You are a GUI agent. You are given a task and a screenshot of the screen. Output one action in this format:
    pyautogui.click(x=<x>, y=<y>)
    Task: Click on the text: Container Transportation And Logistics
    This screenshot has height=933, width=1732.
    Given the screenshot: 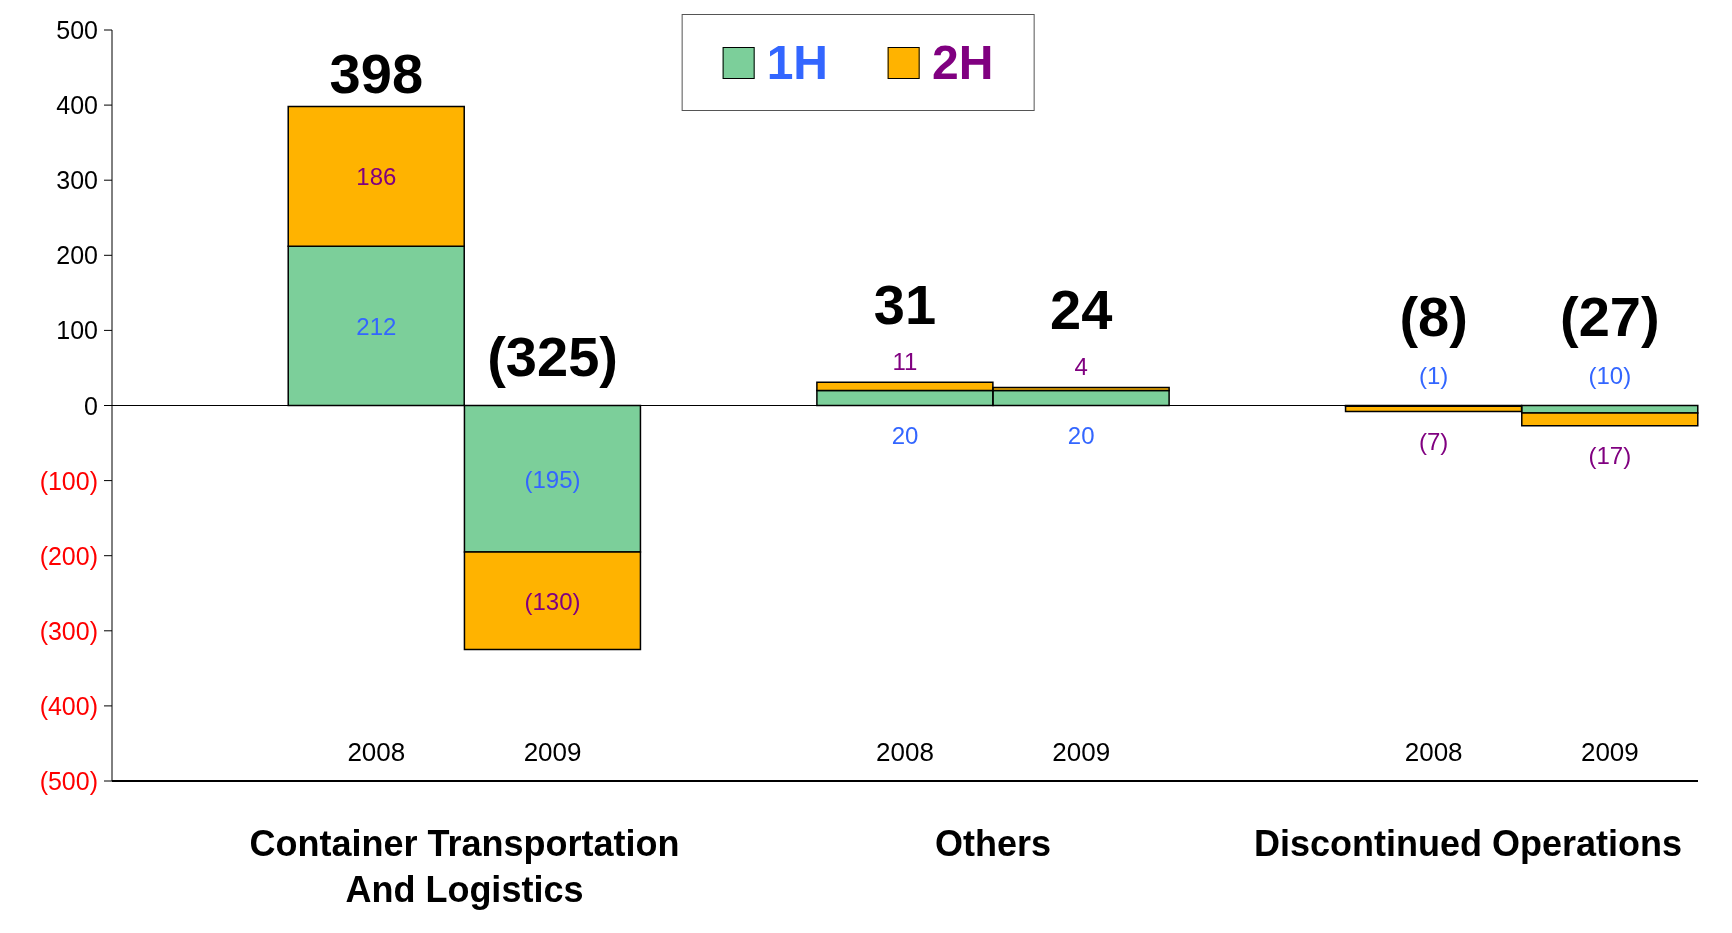 What is the action you would take?
    pyautogui.click(x=464, y=867)
    